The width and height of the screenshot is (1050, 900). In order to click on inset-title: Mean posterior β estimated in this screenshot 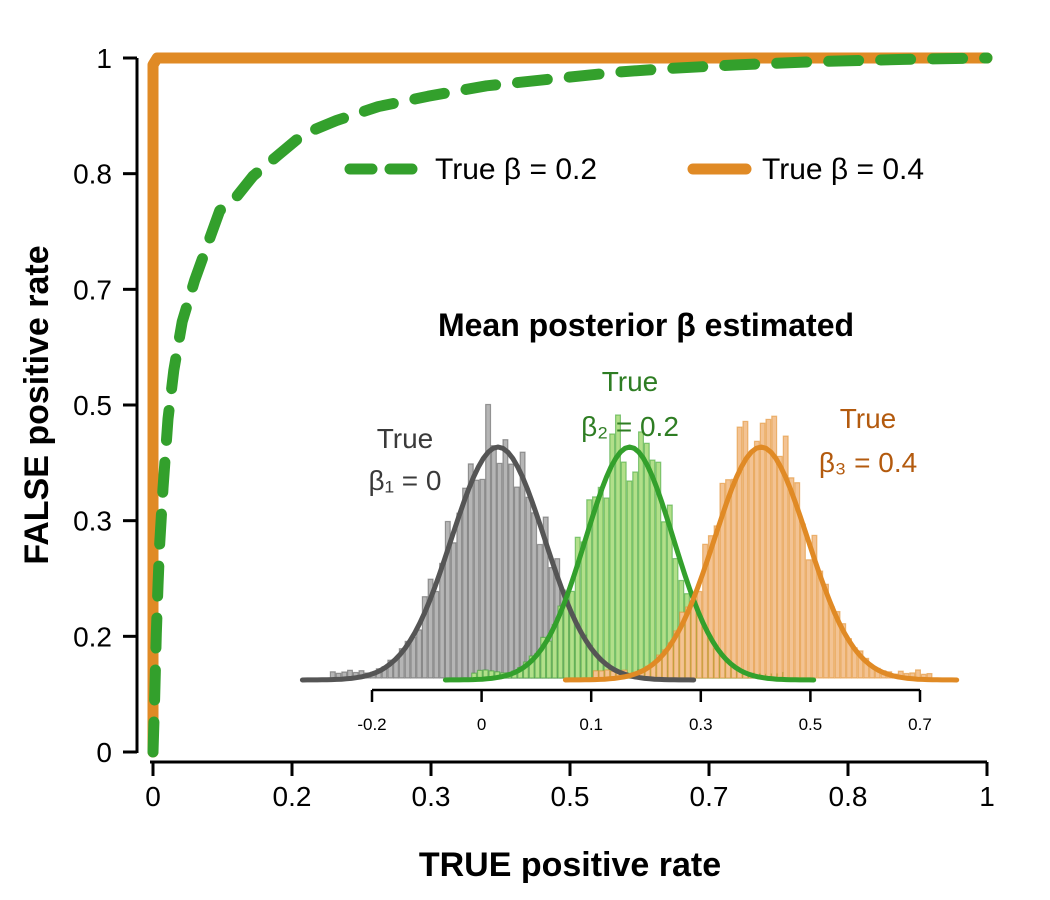, I will do `click(646, 325)`.